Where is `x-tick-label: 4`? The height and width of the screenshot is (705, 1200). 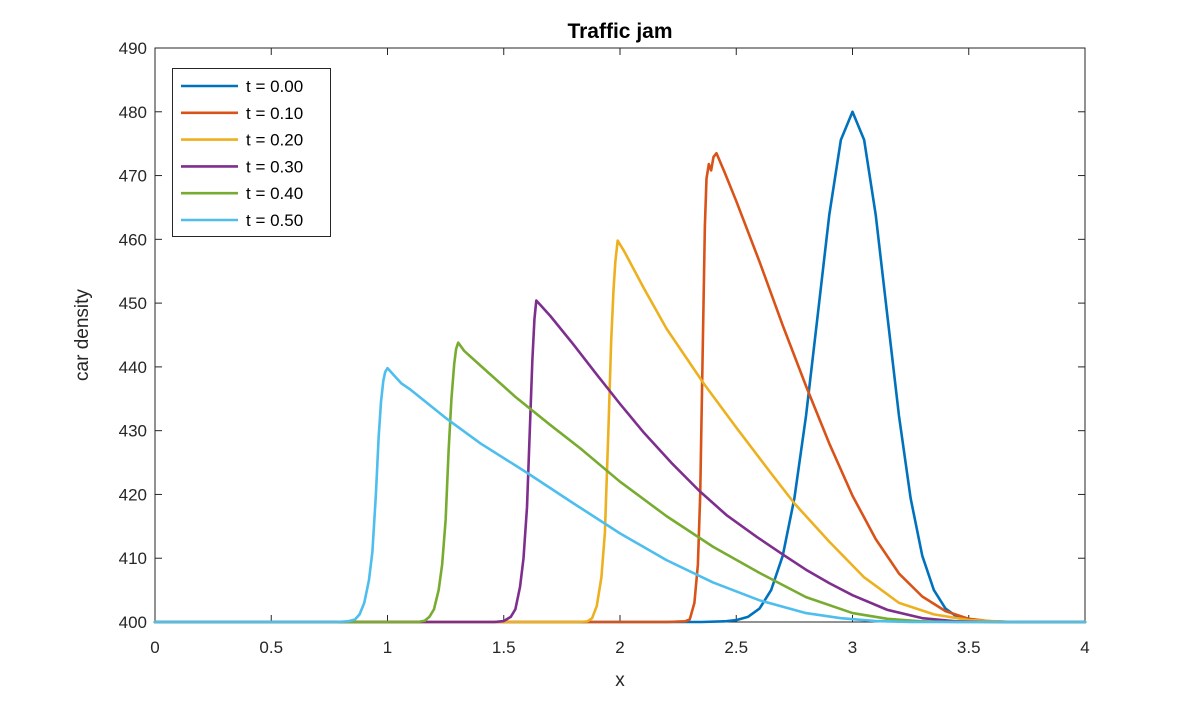
x-tick-label: 4 is located at coordinates (1084, 647).